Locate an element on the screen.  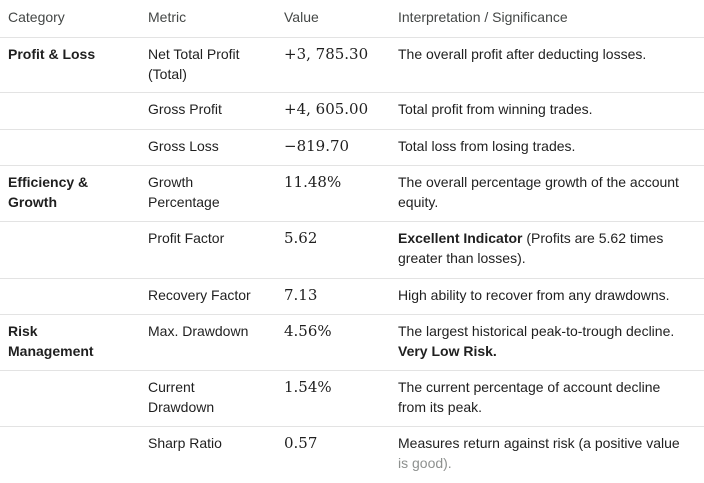
metric-label: Current Drawdown is located at coordinates (181, 397).